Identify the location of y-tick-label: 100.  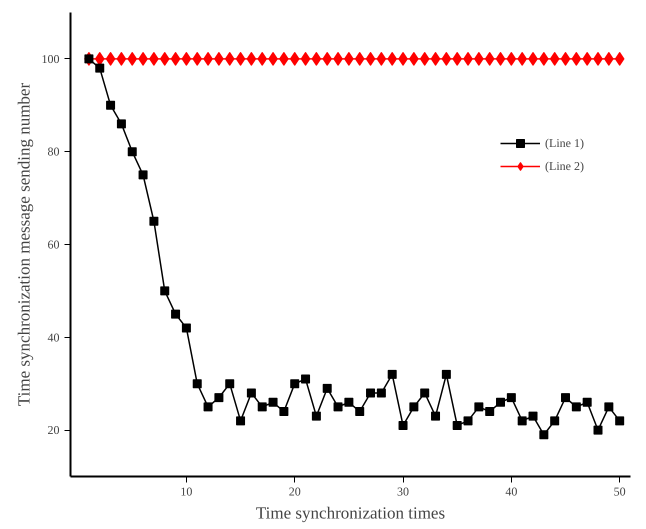
(51, 59).